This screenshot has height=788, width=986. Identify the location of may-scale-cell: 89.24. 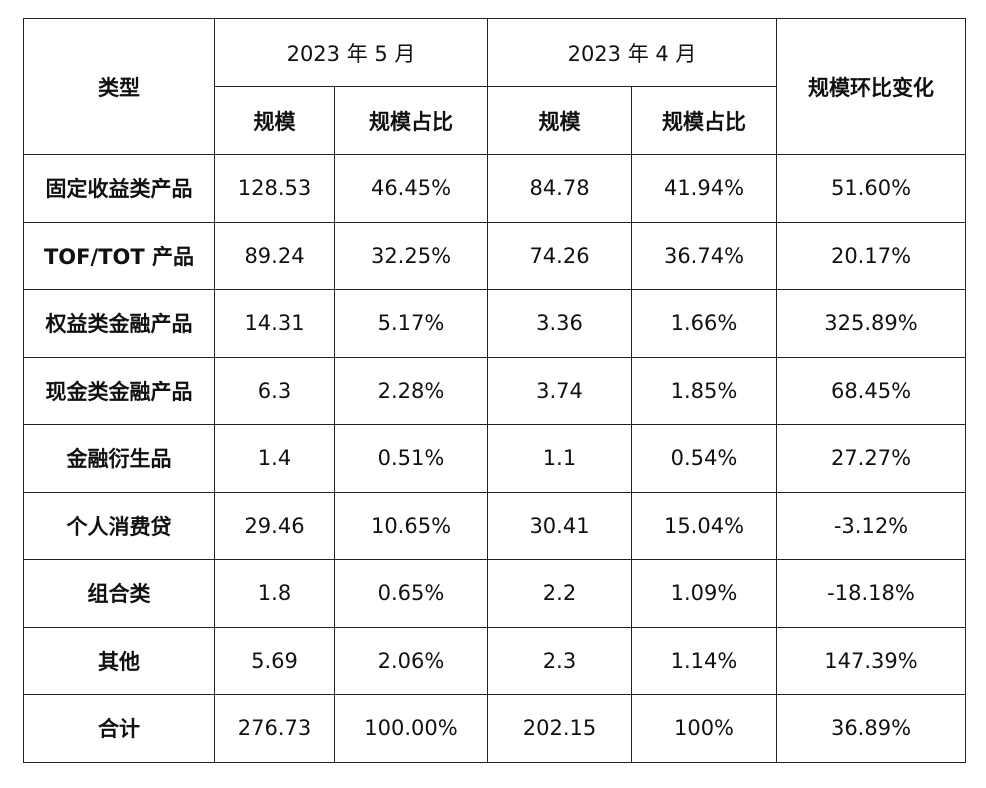
(274, 255).